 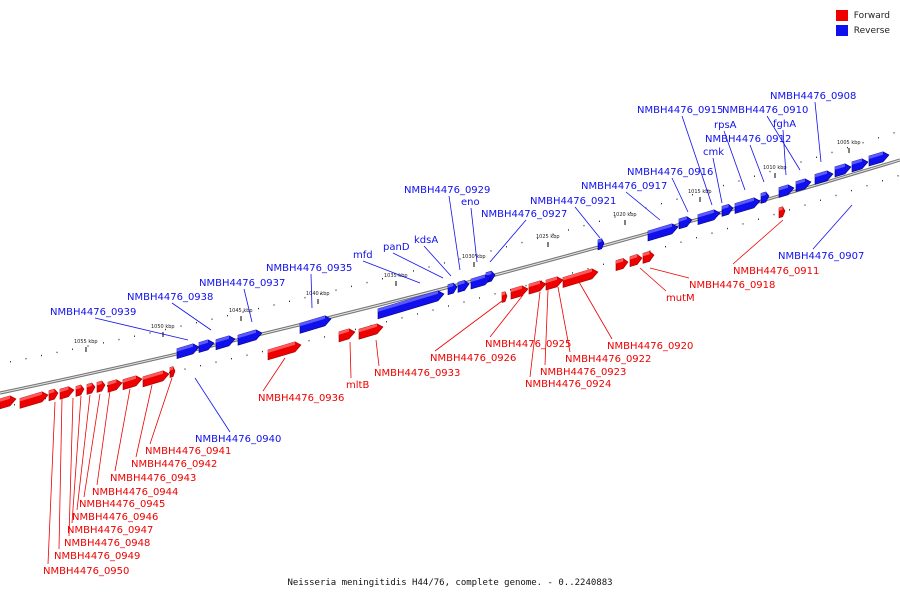 What do you see at coordinates (775, 168) in the screenshot?
I see `tick-label: 1010 kbp` at bounding box center [775, 168].